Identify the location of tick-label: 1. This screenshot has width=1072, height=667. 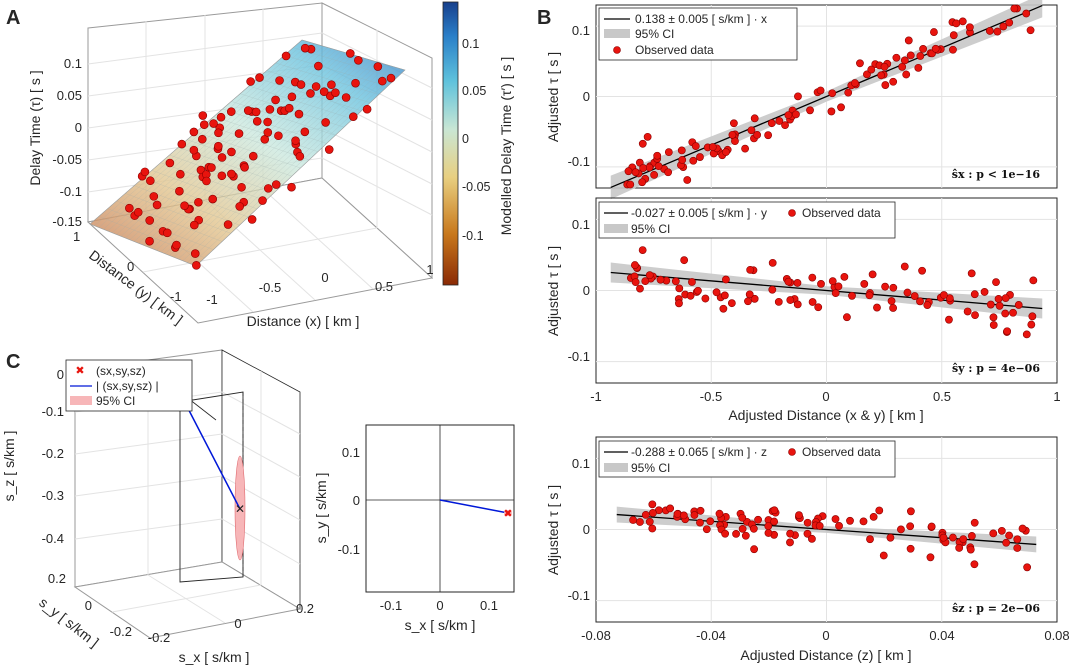
(76, 236).